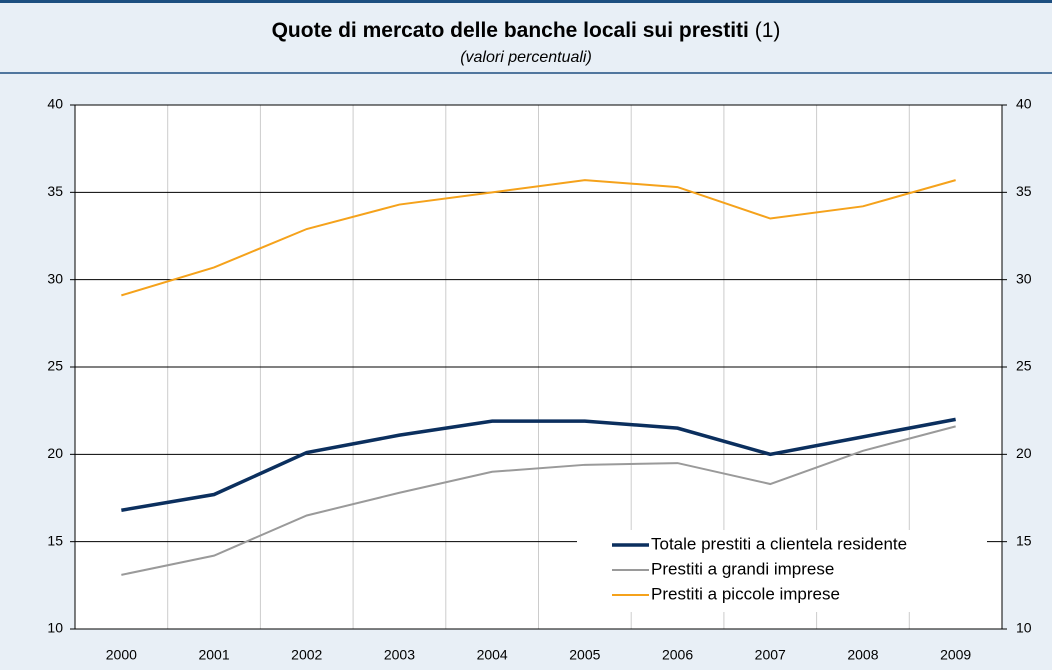  I want to click on legend-label: Prestiti a grandi imprese, so click(742, 568).